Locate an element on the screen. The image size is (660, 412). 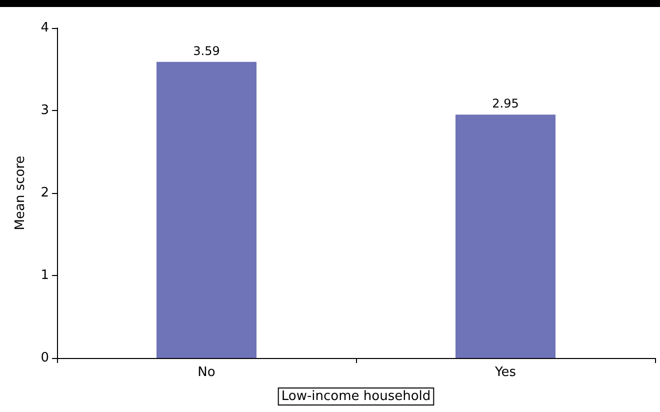
data-label: 3.59 is located at coordinates (206, 51).